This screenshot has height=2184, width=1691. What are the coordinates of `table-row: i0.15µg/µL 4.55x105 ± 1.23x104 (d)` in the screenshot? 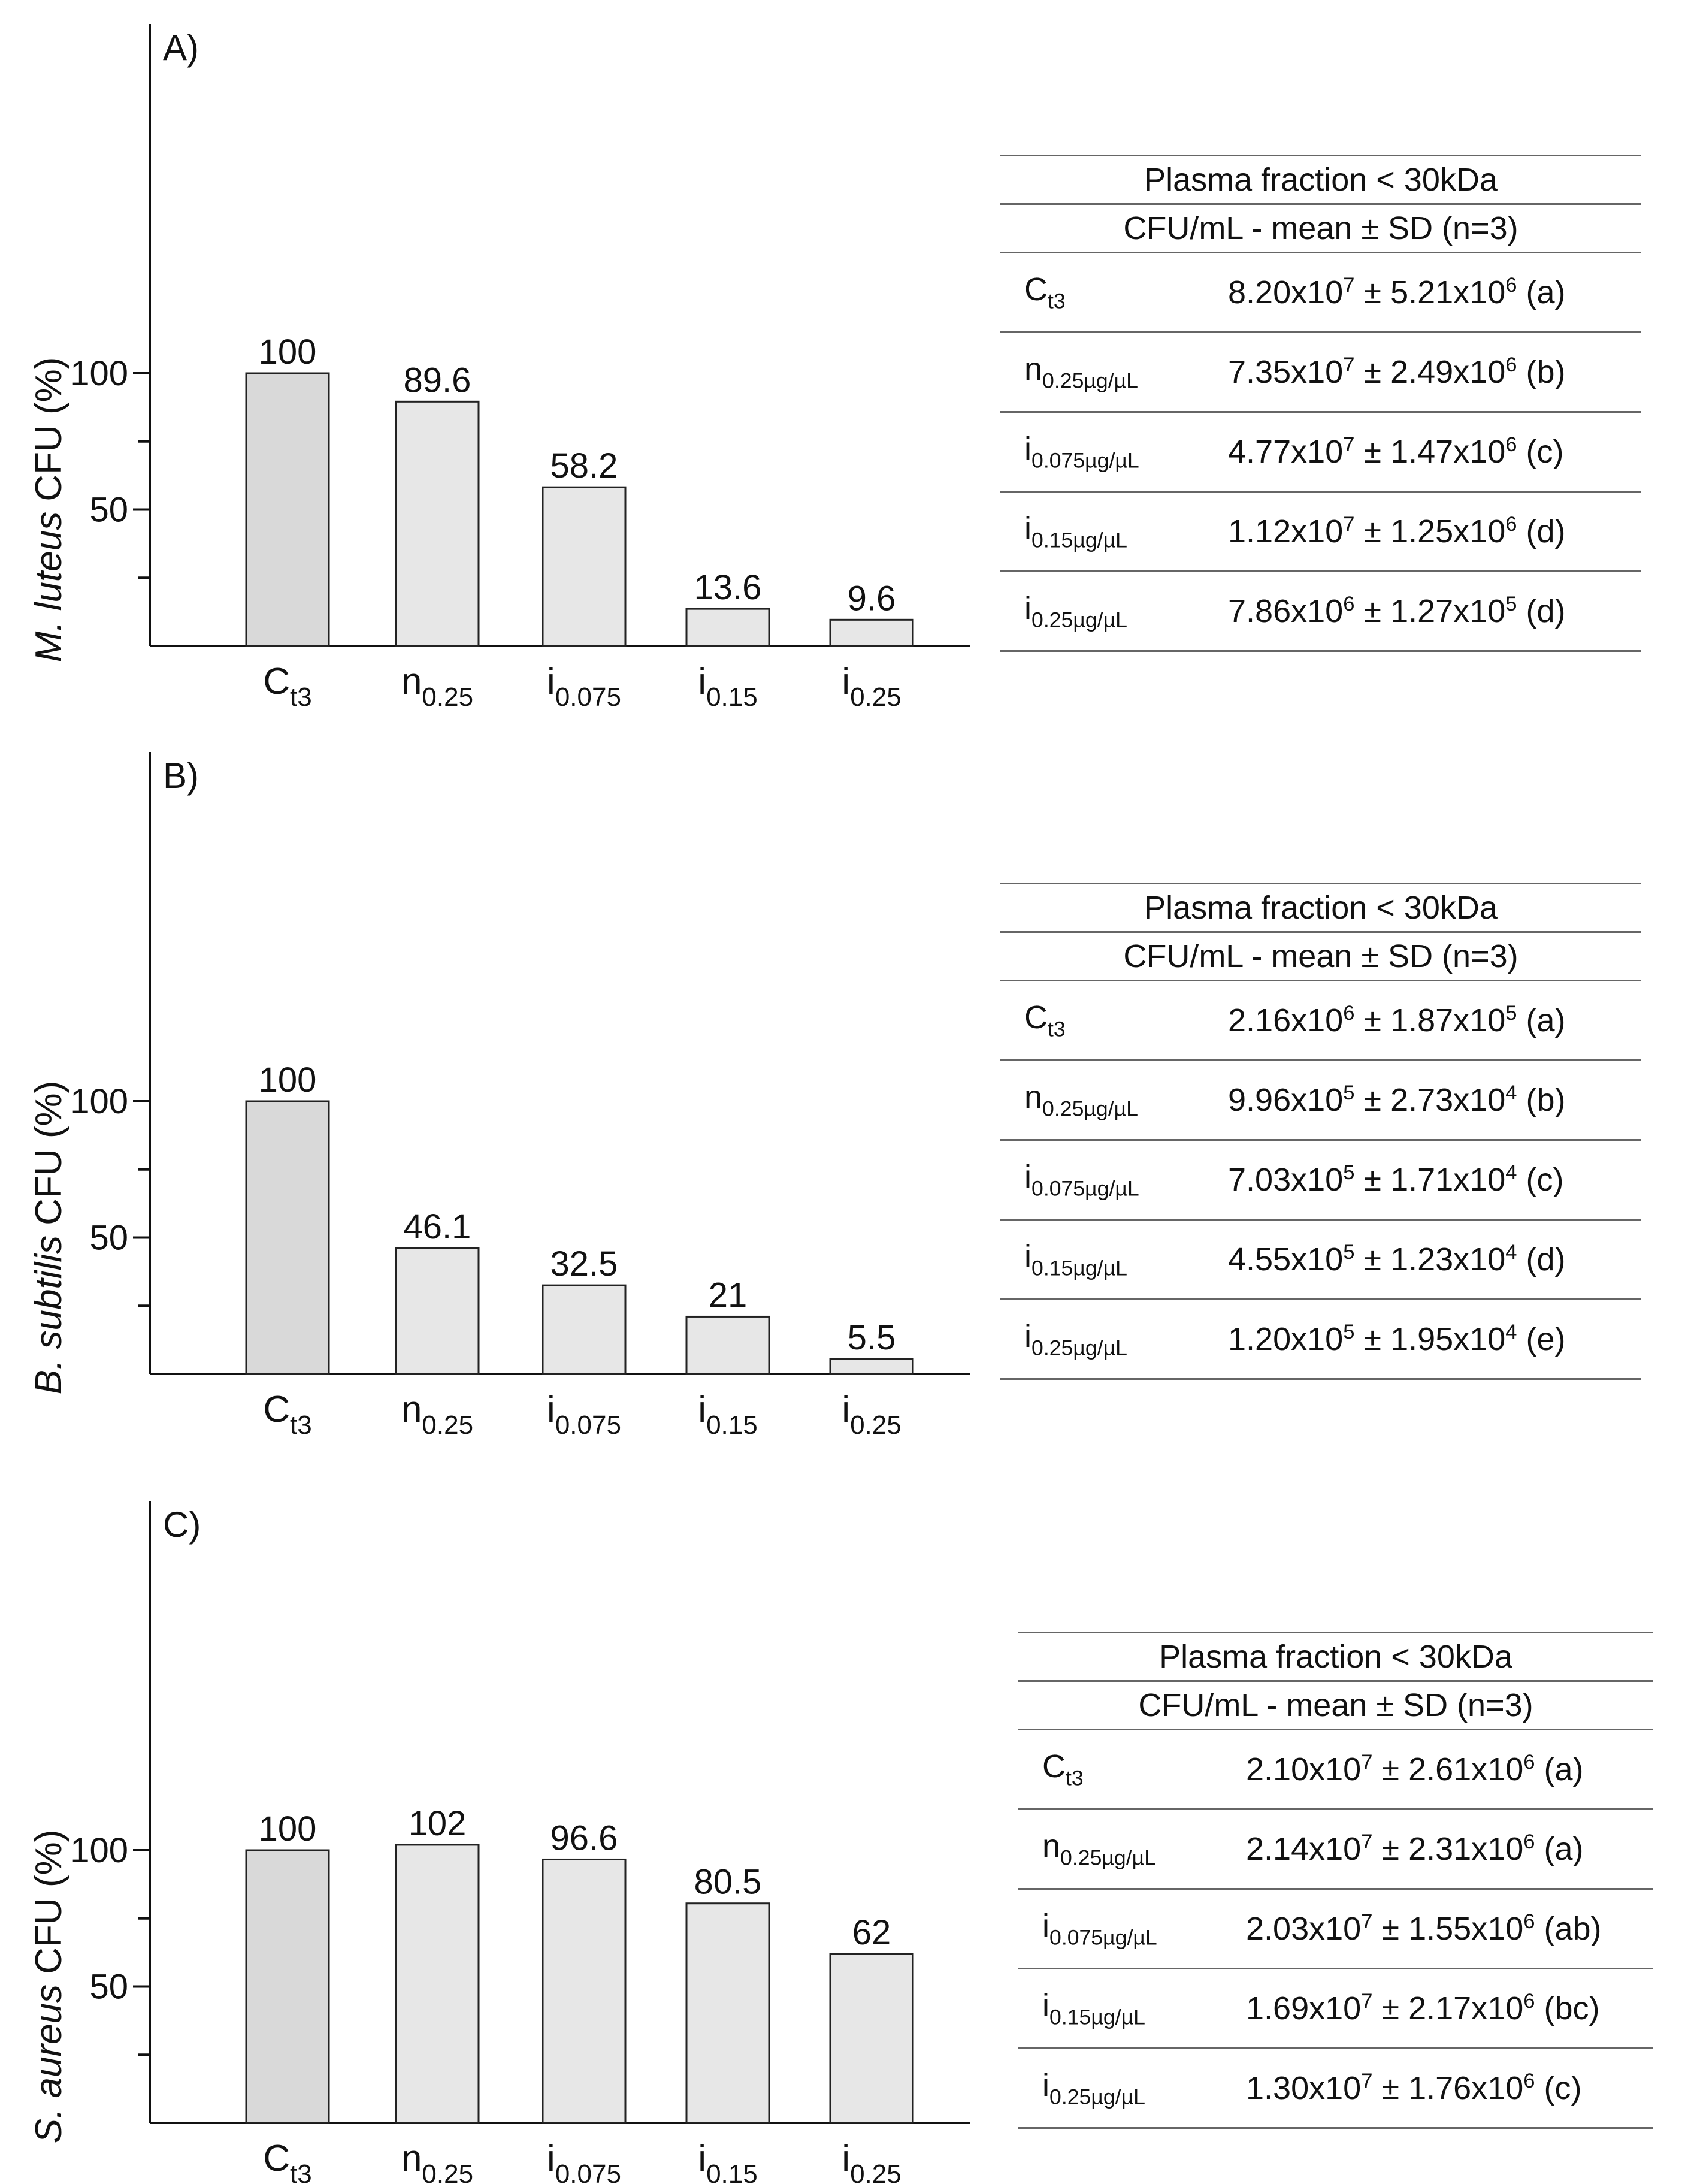 It's located at (1320, 1260).